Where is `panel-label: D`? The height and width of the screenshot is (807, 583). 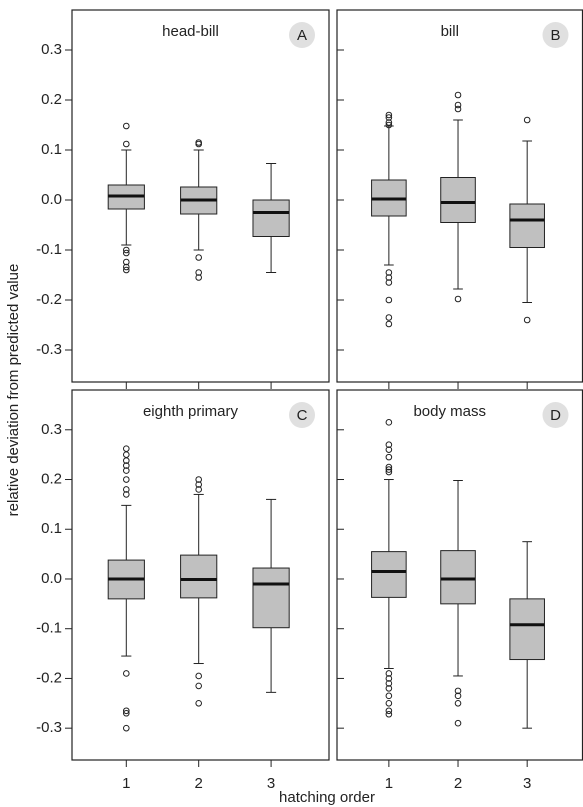
panel-label: D is located at coordinates (555, 415).